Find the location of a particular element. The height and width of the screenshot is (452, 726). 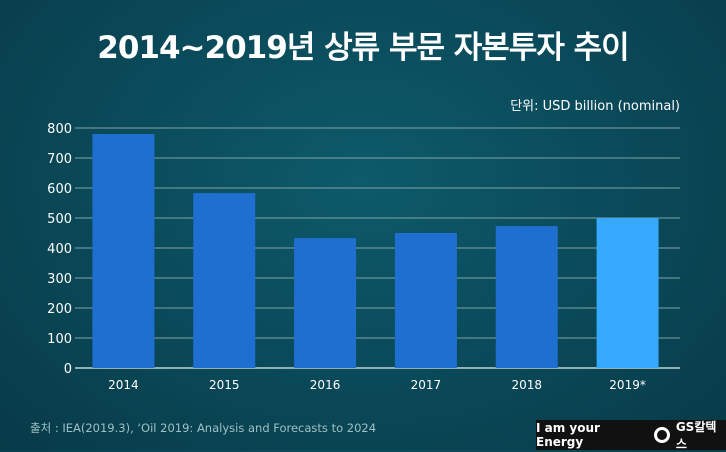

x-tick-label: 2019* is located at coordinates (627, 385).